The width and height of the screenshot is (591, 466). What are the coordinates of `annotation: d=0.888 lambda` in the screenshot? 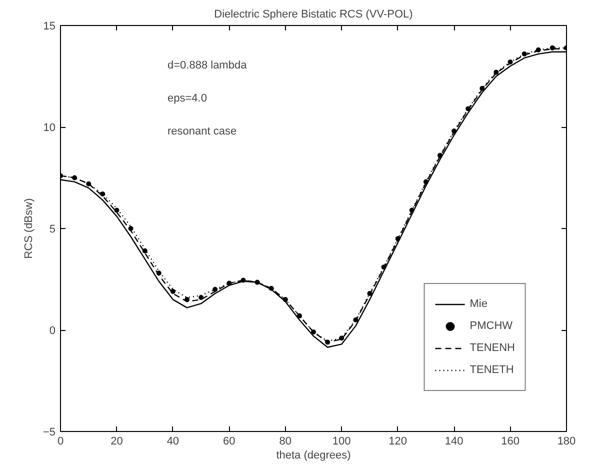 It's located at (208, 66).